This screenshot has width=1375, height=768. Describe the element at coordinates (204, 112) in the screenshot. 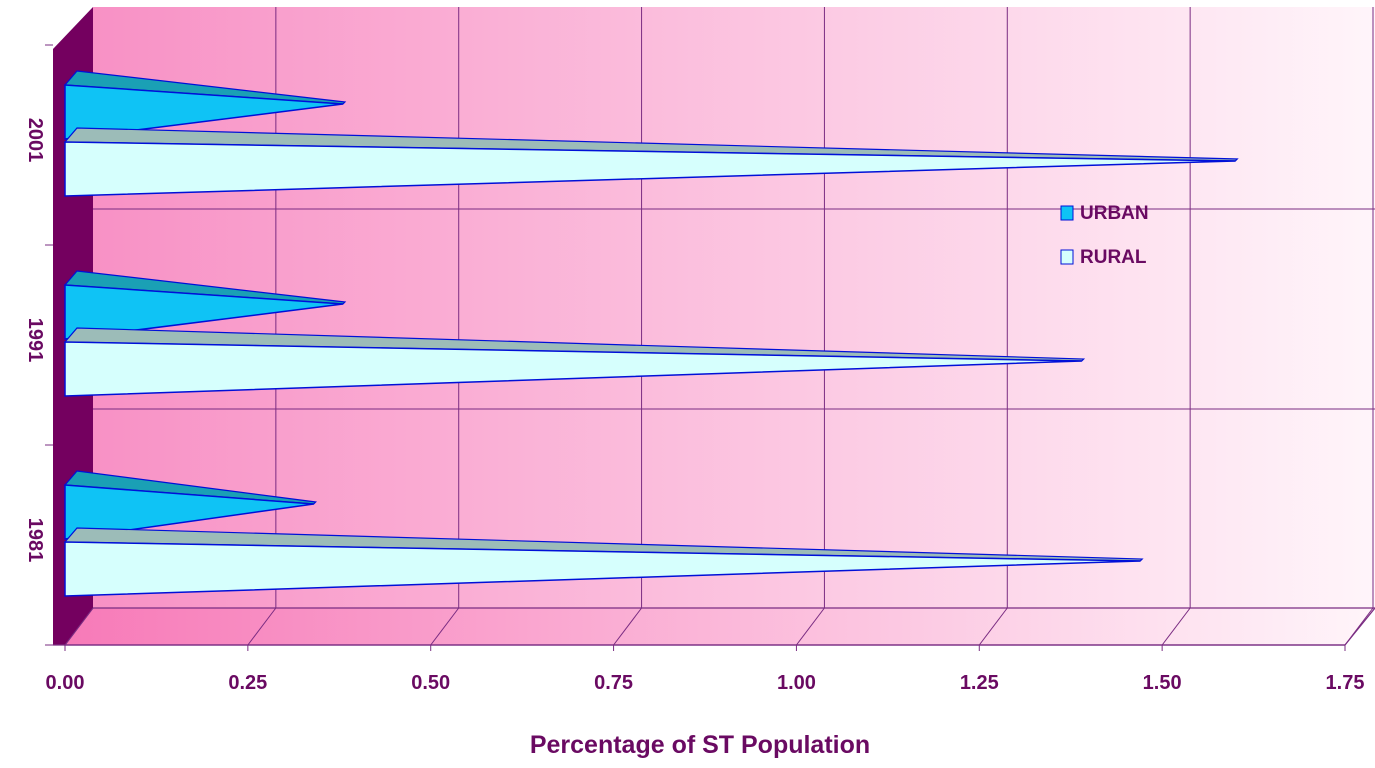

I see `bar-urban-2001` at that location.